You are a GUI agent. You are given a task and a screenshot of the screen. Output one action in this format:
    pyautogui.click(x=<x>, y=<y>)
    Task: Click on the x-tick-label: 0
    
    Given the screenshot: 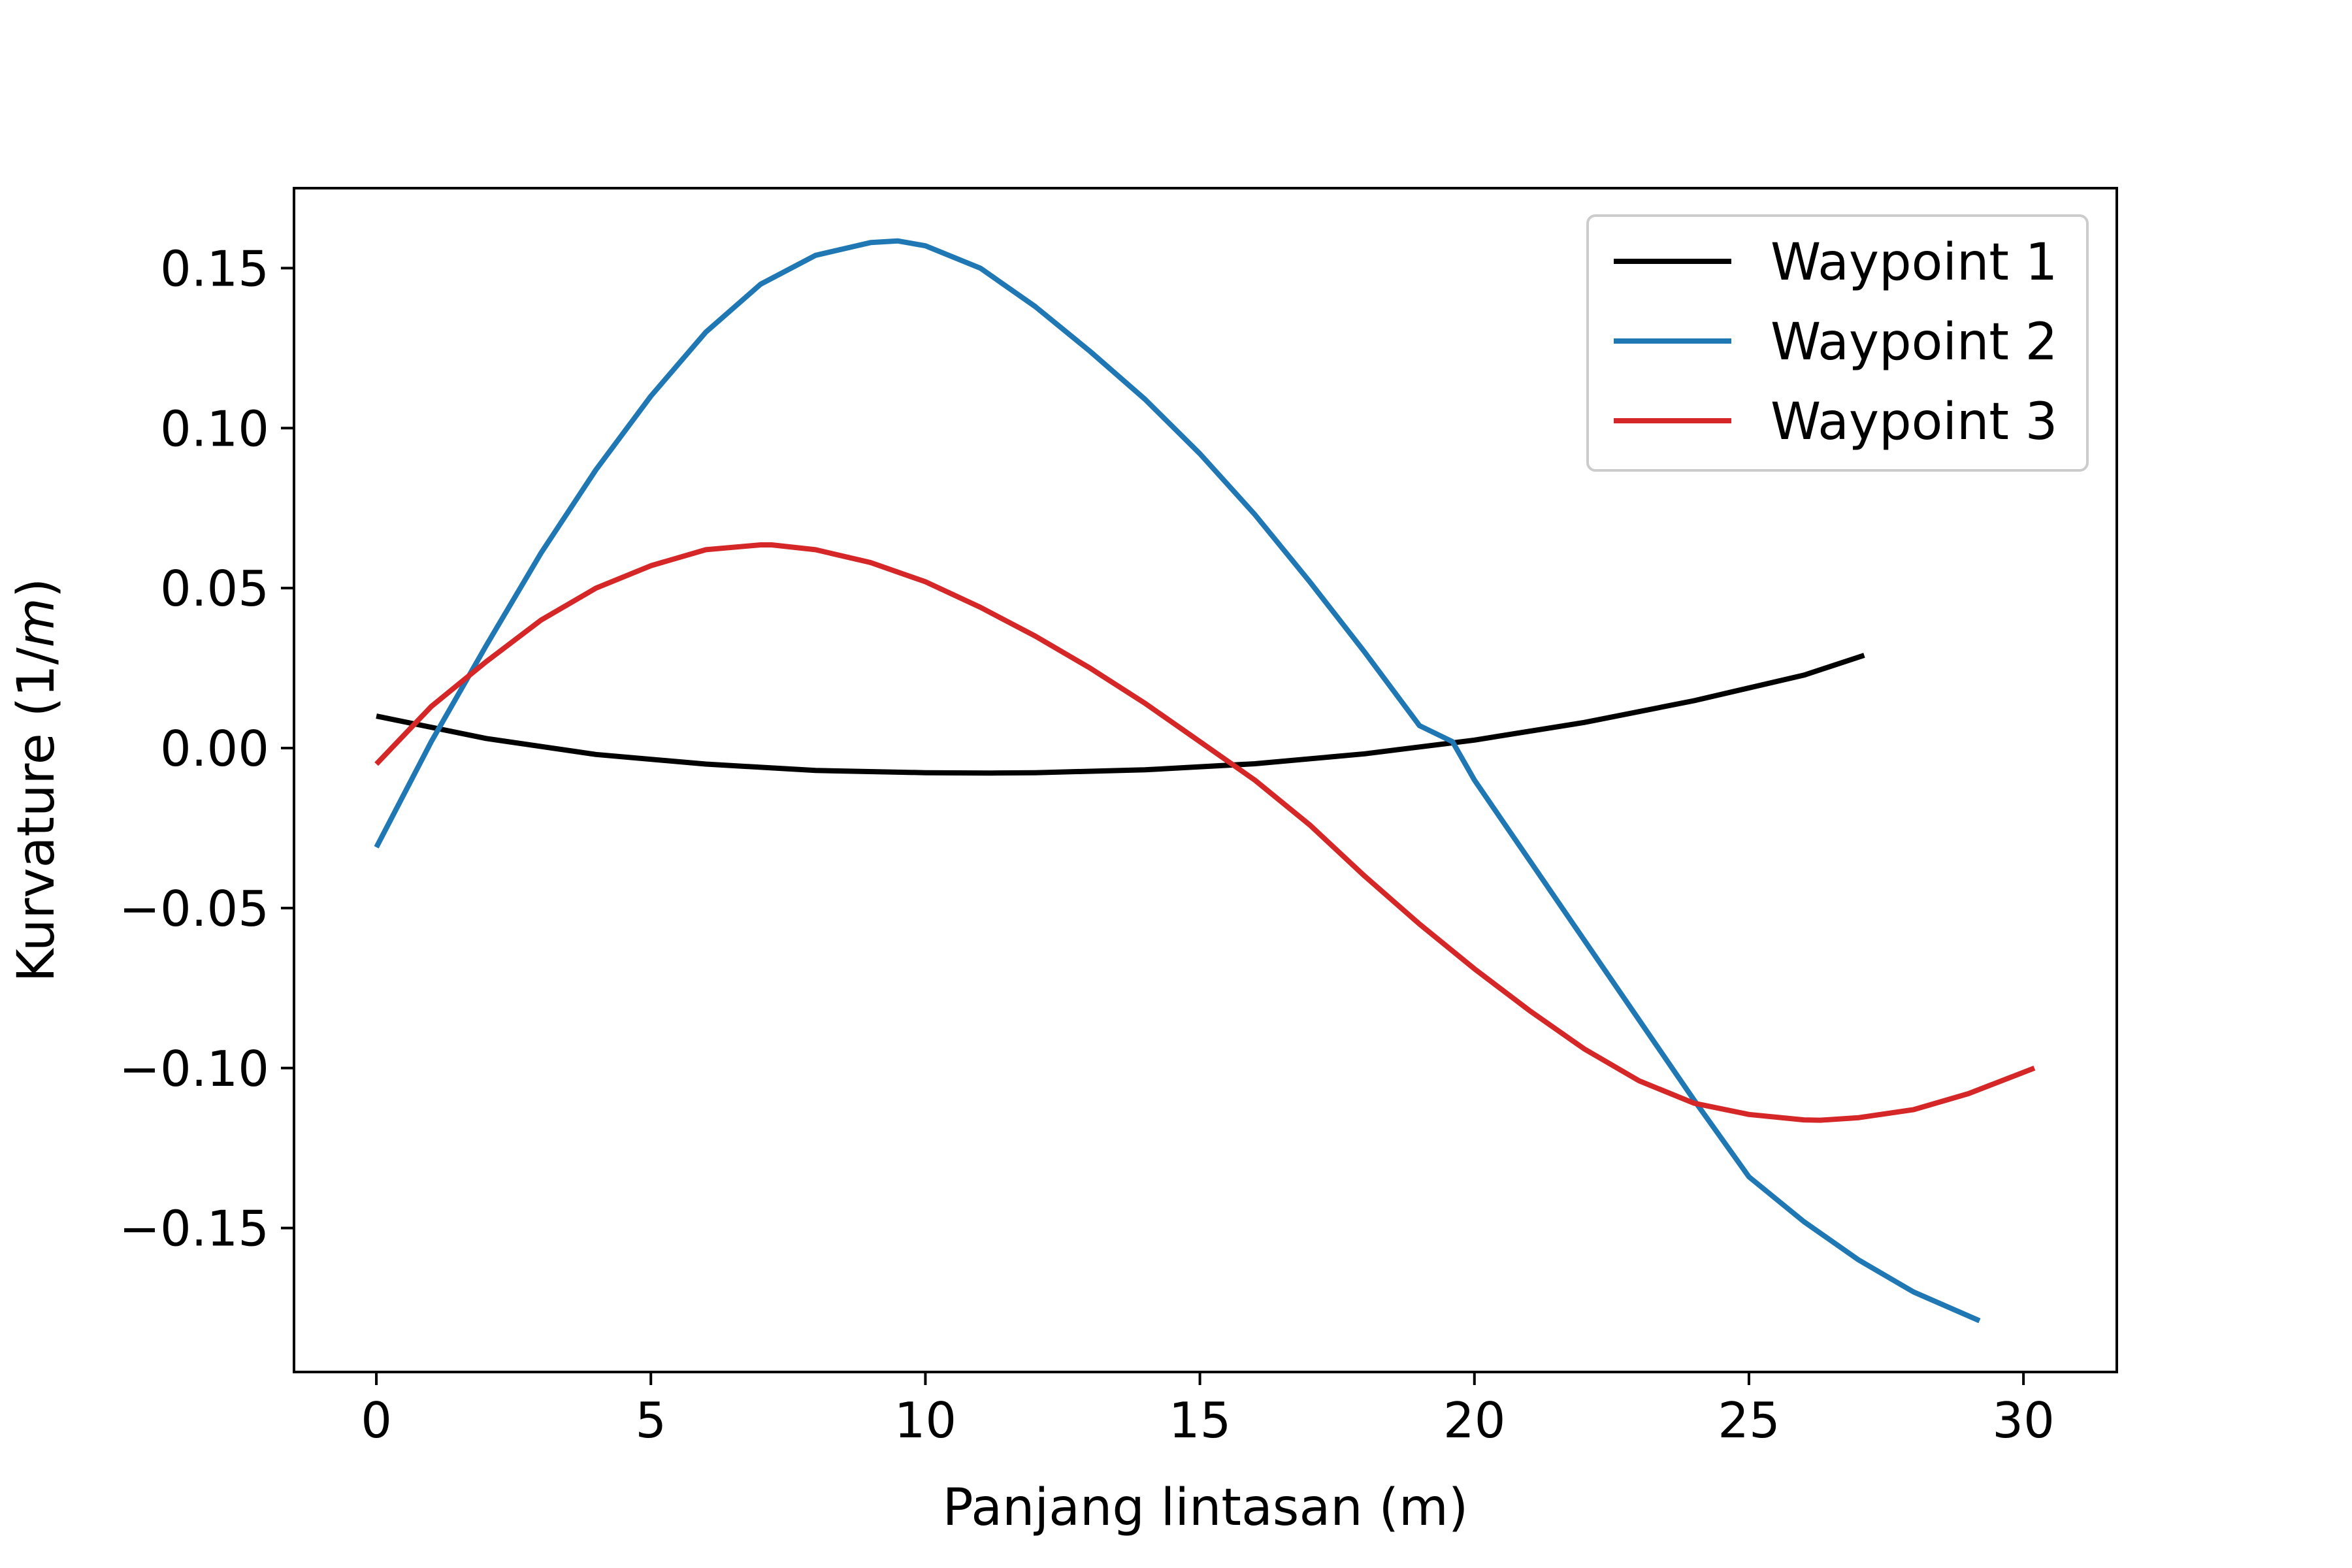 What is the action you would take?
    pyautogui.click(x=376, y=1420)
    